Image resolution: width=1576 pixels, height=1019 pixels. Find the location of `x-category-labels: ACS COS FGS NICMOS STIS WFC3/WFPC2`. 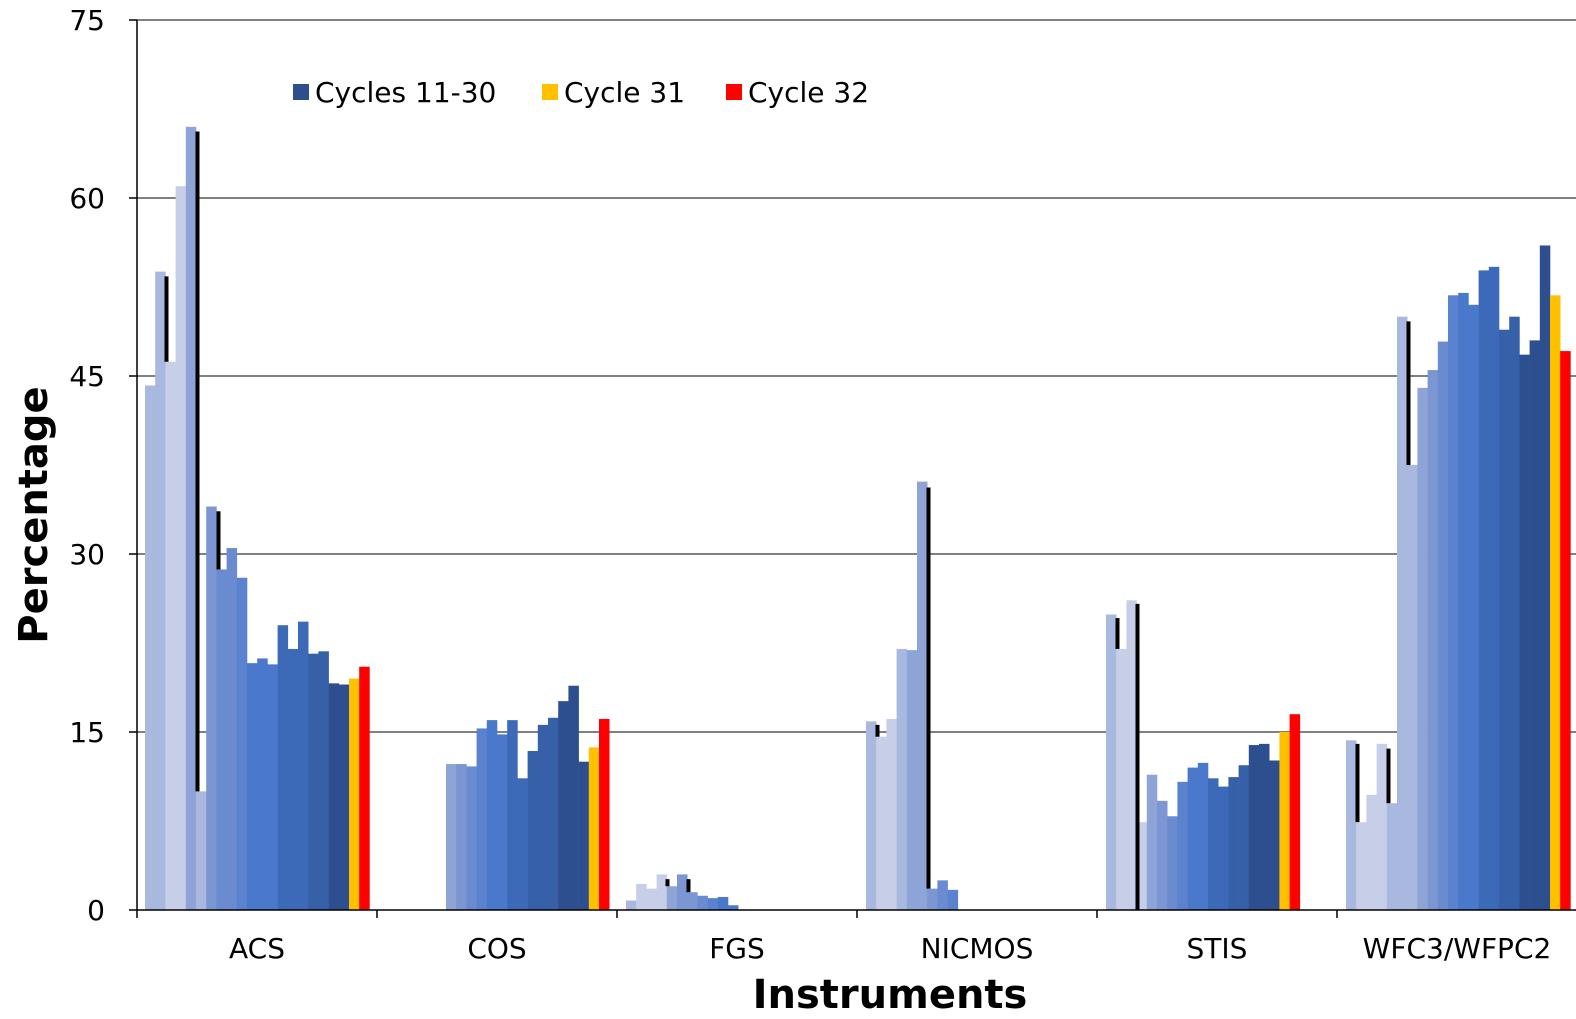

x-category-labels: ACS COS FGS NICMOS STIS WFC3/WFPC2 is located at coordinates (890, 948).